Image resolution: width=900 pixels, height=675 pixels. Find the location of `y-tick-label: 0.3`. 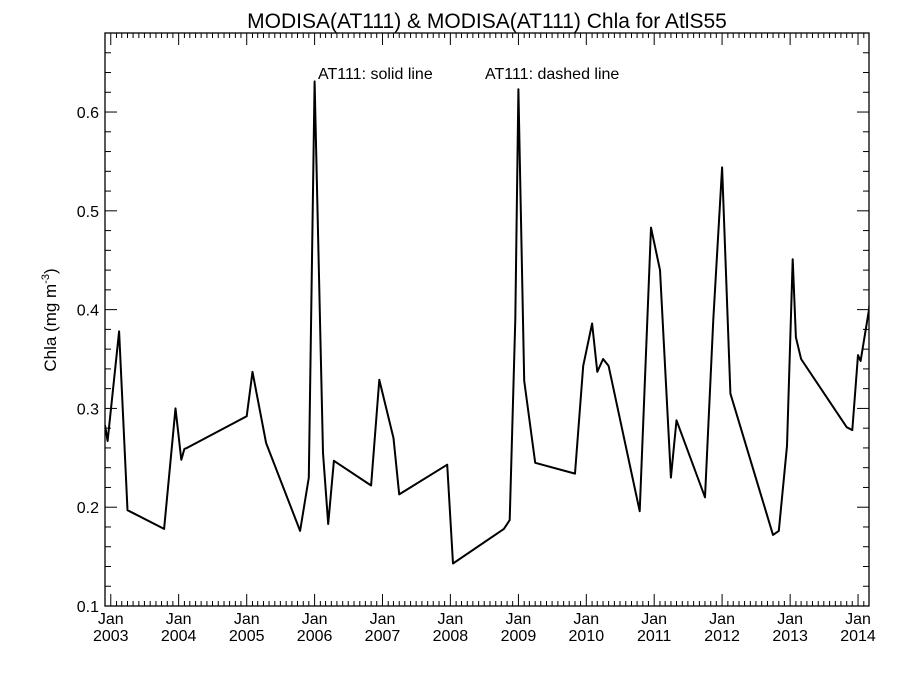

y-tick-label: 0.3 is located at coordinates (88, 409).